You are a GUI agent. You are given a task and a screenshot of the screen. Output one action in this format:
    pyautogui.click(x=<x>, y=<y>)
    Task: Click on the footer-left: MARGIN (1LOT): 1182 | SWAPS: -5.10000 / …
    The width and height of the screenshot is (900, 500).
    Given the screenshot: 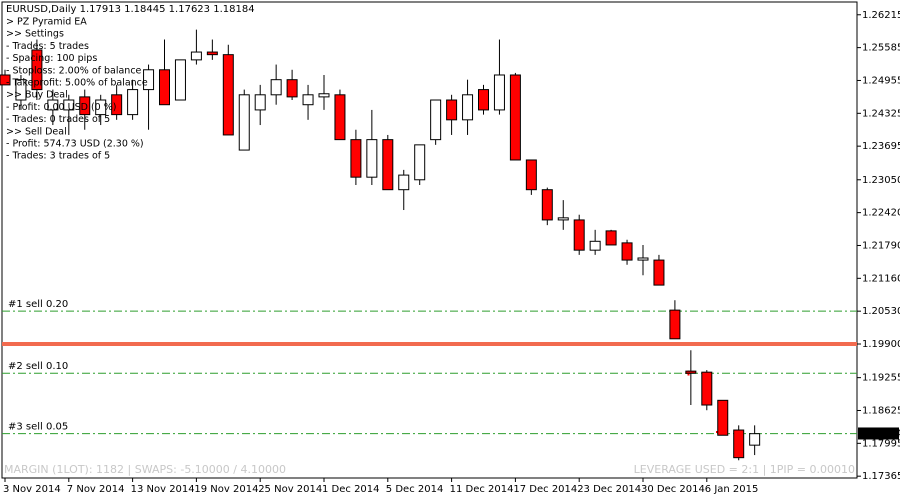 What is the action you would take?
    pyautogui.click(x=145, y=469)
    